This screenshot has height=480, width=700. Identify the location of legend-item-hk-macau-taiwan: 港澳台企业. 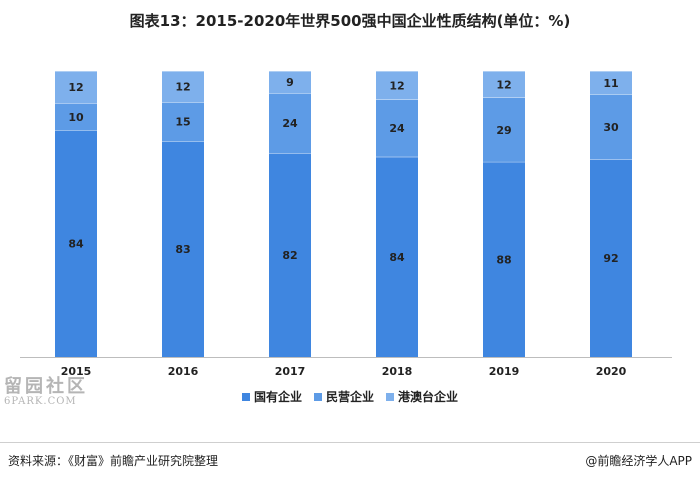
(422, 396).